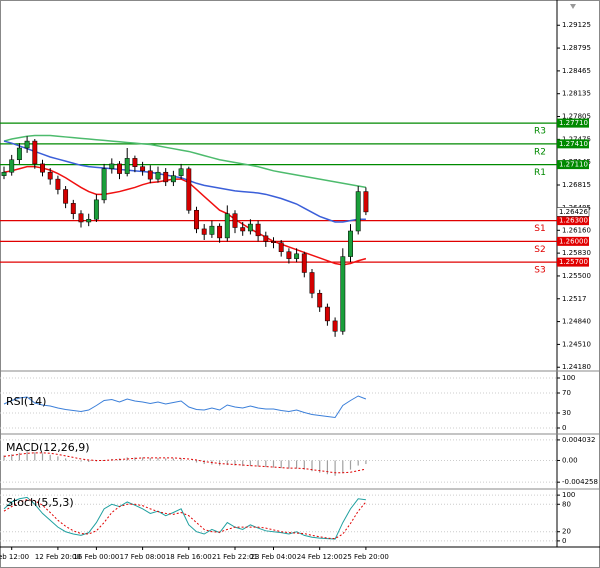 This screenshot has height=568, width=600. Describe the element at coordinates (540, 132) in the screenshot. I see `level-name: R3` at that location.